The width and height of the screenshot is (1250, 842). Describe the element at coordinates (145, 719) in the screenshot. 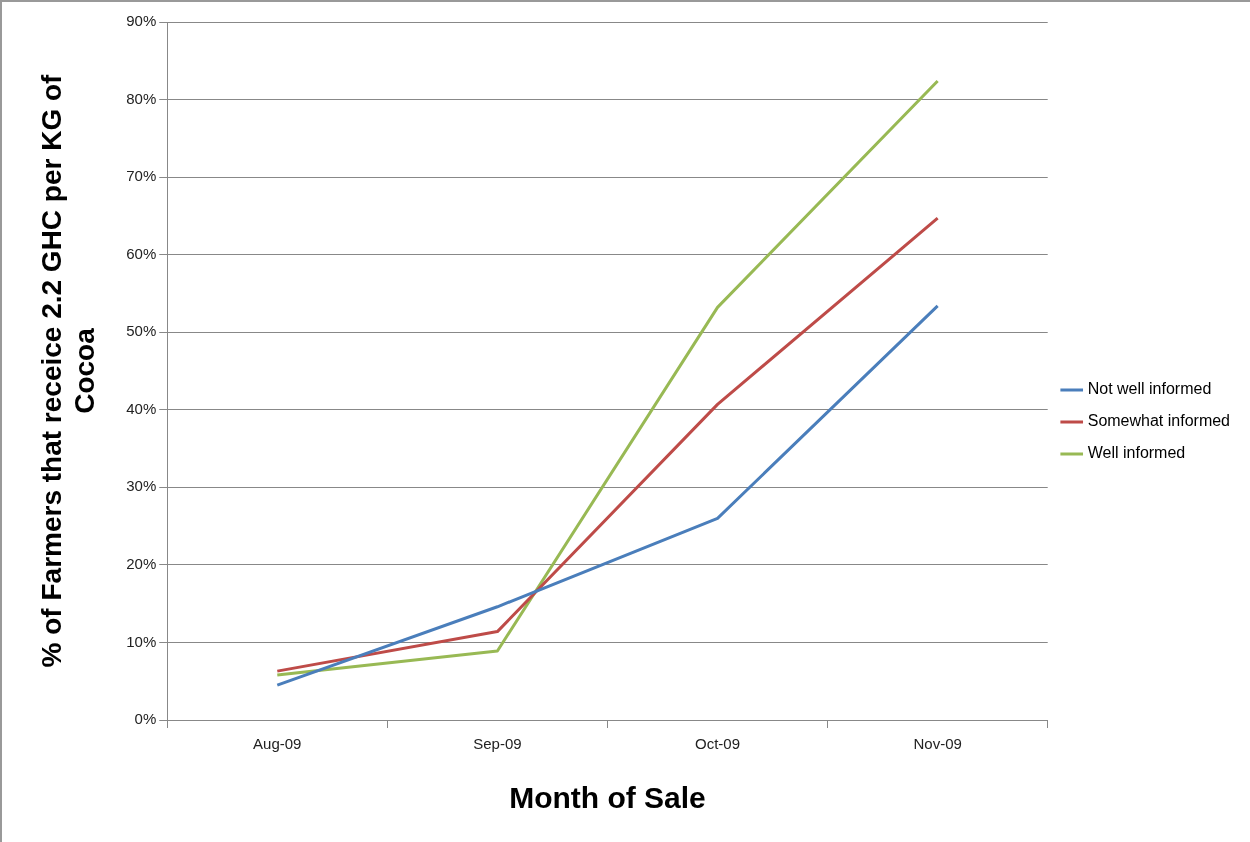

I see `y-tick-label: 0%` at that location.